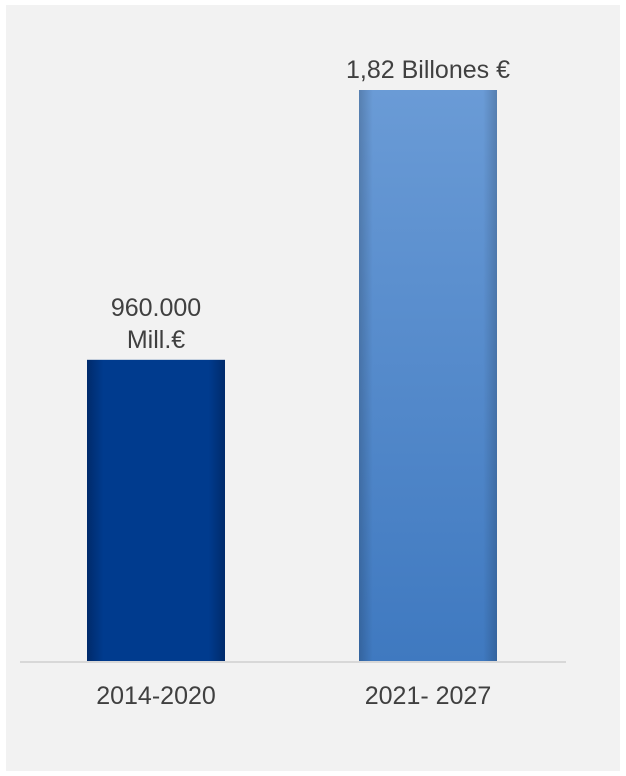  I want to click on x-tick-label-1: 2014-2020, so click(156, 696).